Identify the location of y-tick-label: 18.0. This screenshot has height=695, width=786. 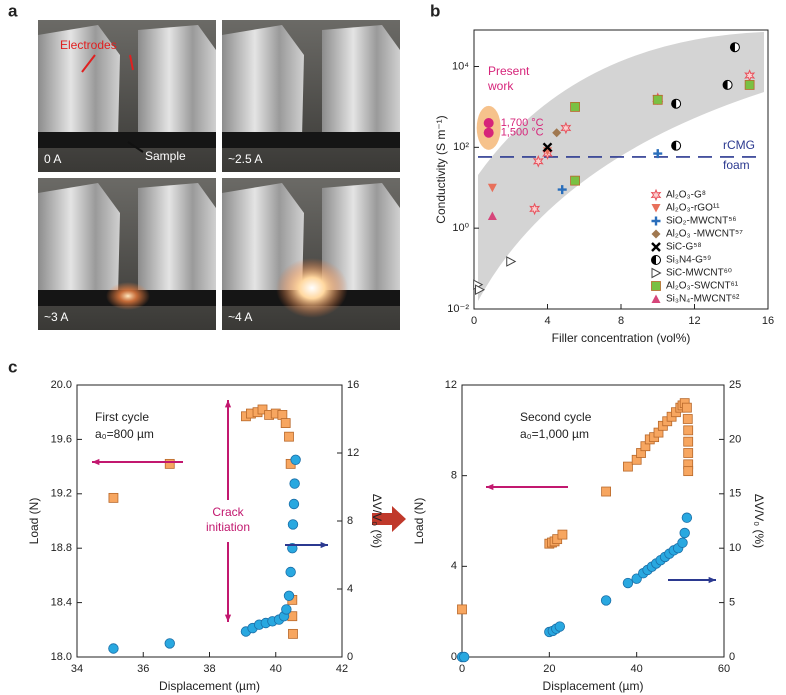
(61, 657).